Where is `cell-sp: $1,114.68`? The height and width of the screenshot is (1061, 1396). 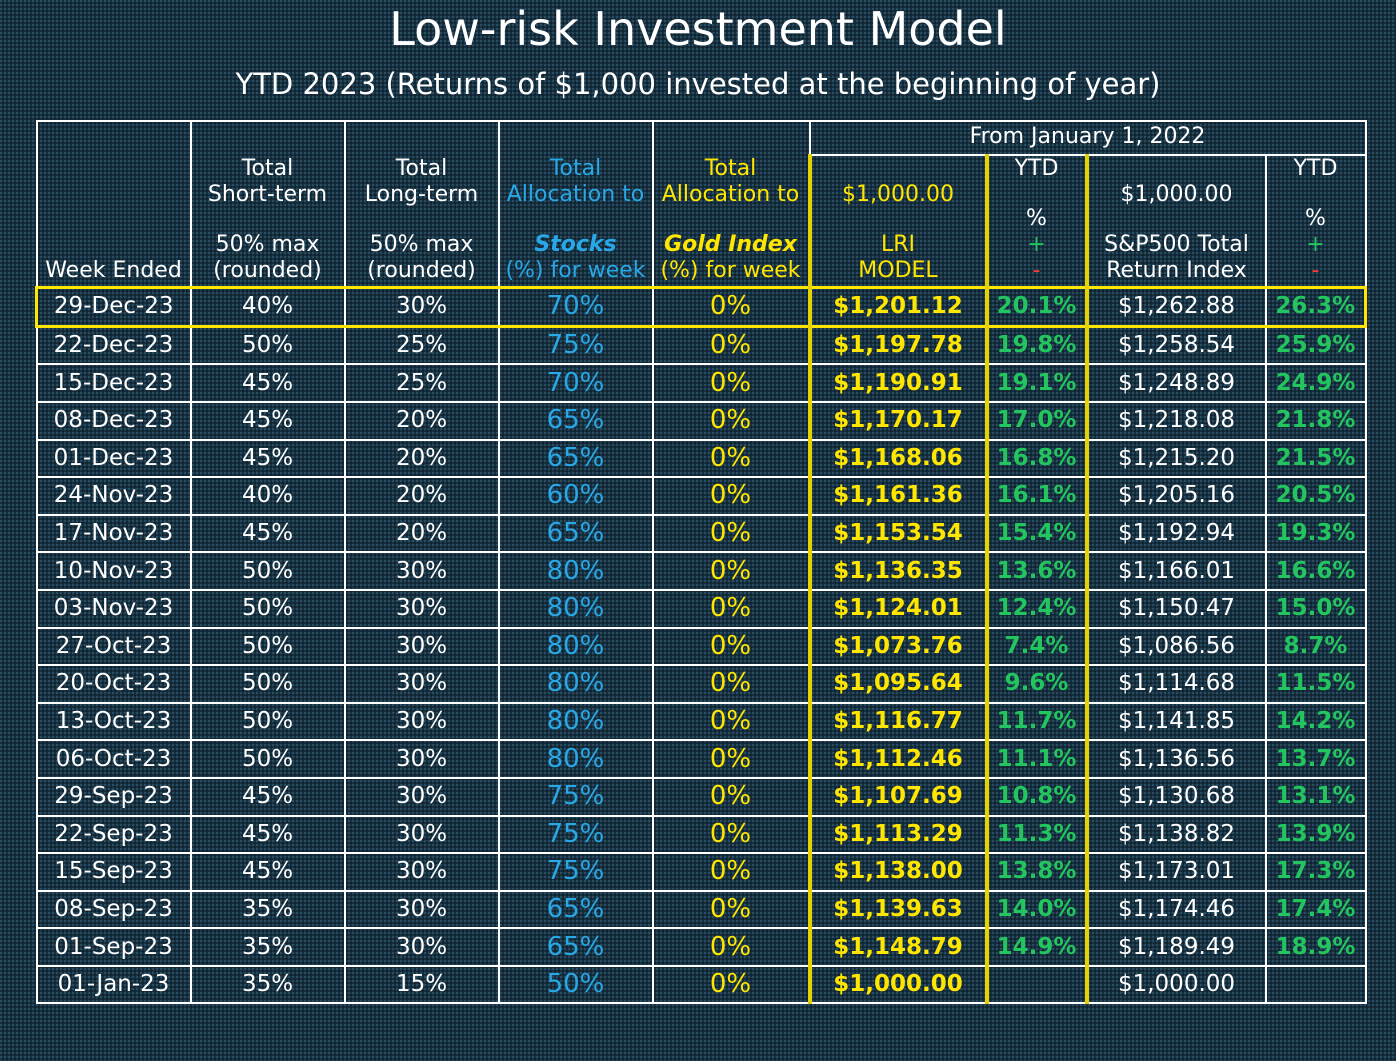 cell-sp: $1,114.68 is located at coordinates (1176, 684).